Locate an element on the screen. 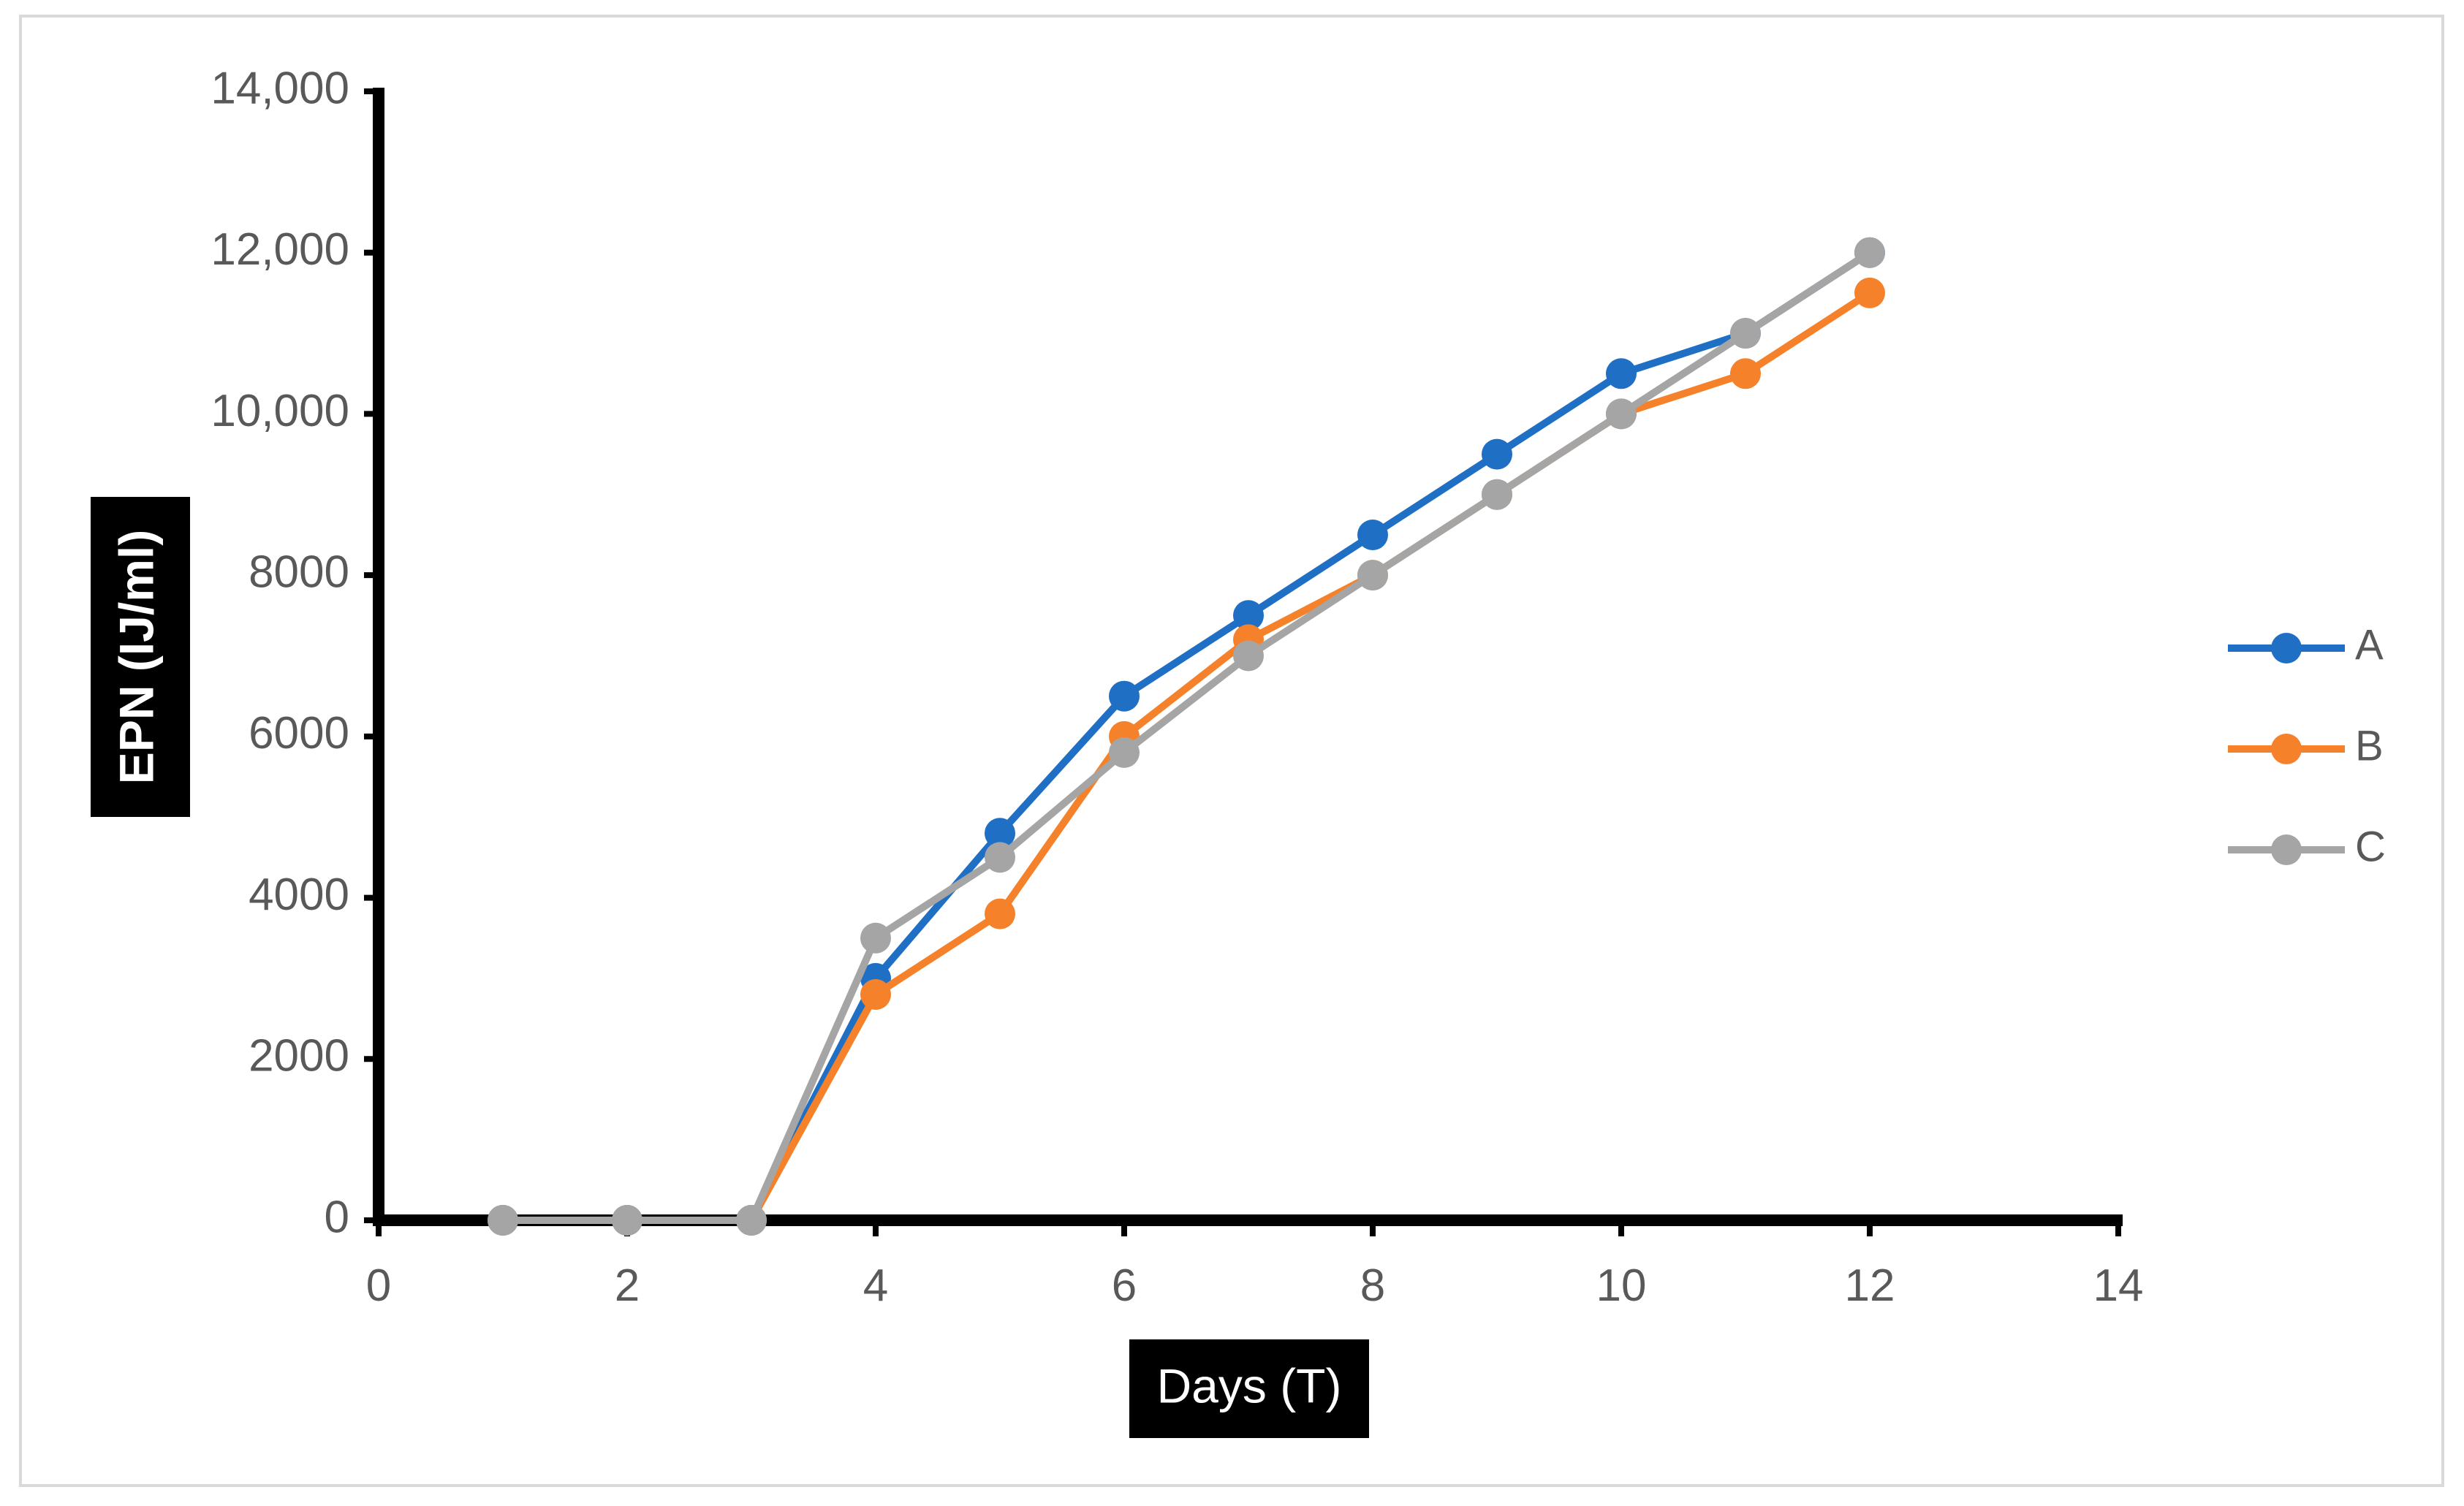 The height and width of the screenshot is (1506, 2464). y-tick-label: 4000 is located at coordinates (299, 895).